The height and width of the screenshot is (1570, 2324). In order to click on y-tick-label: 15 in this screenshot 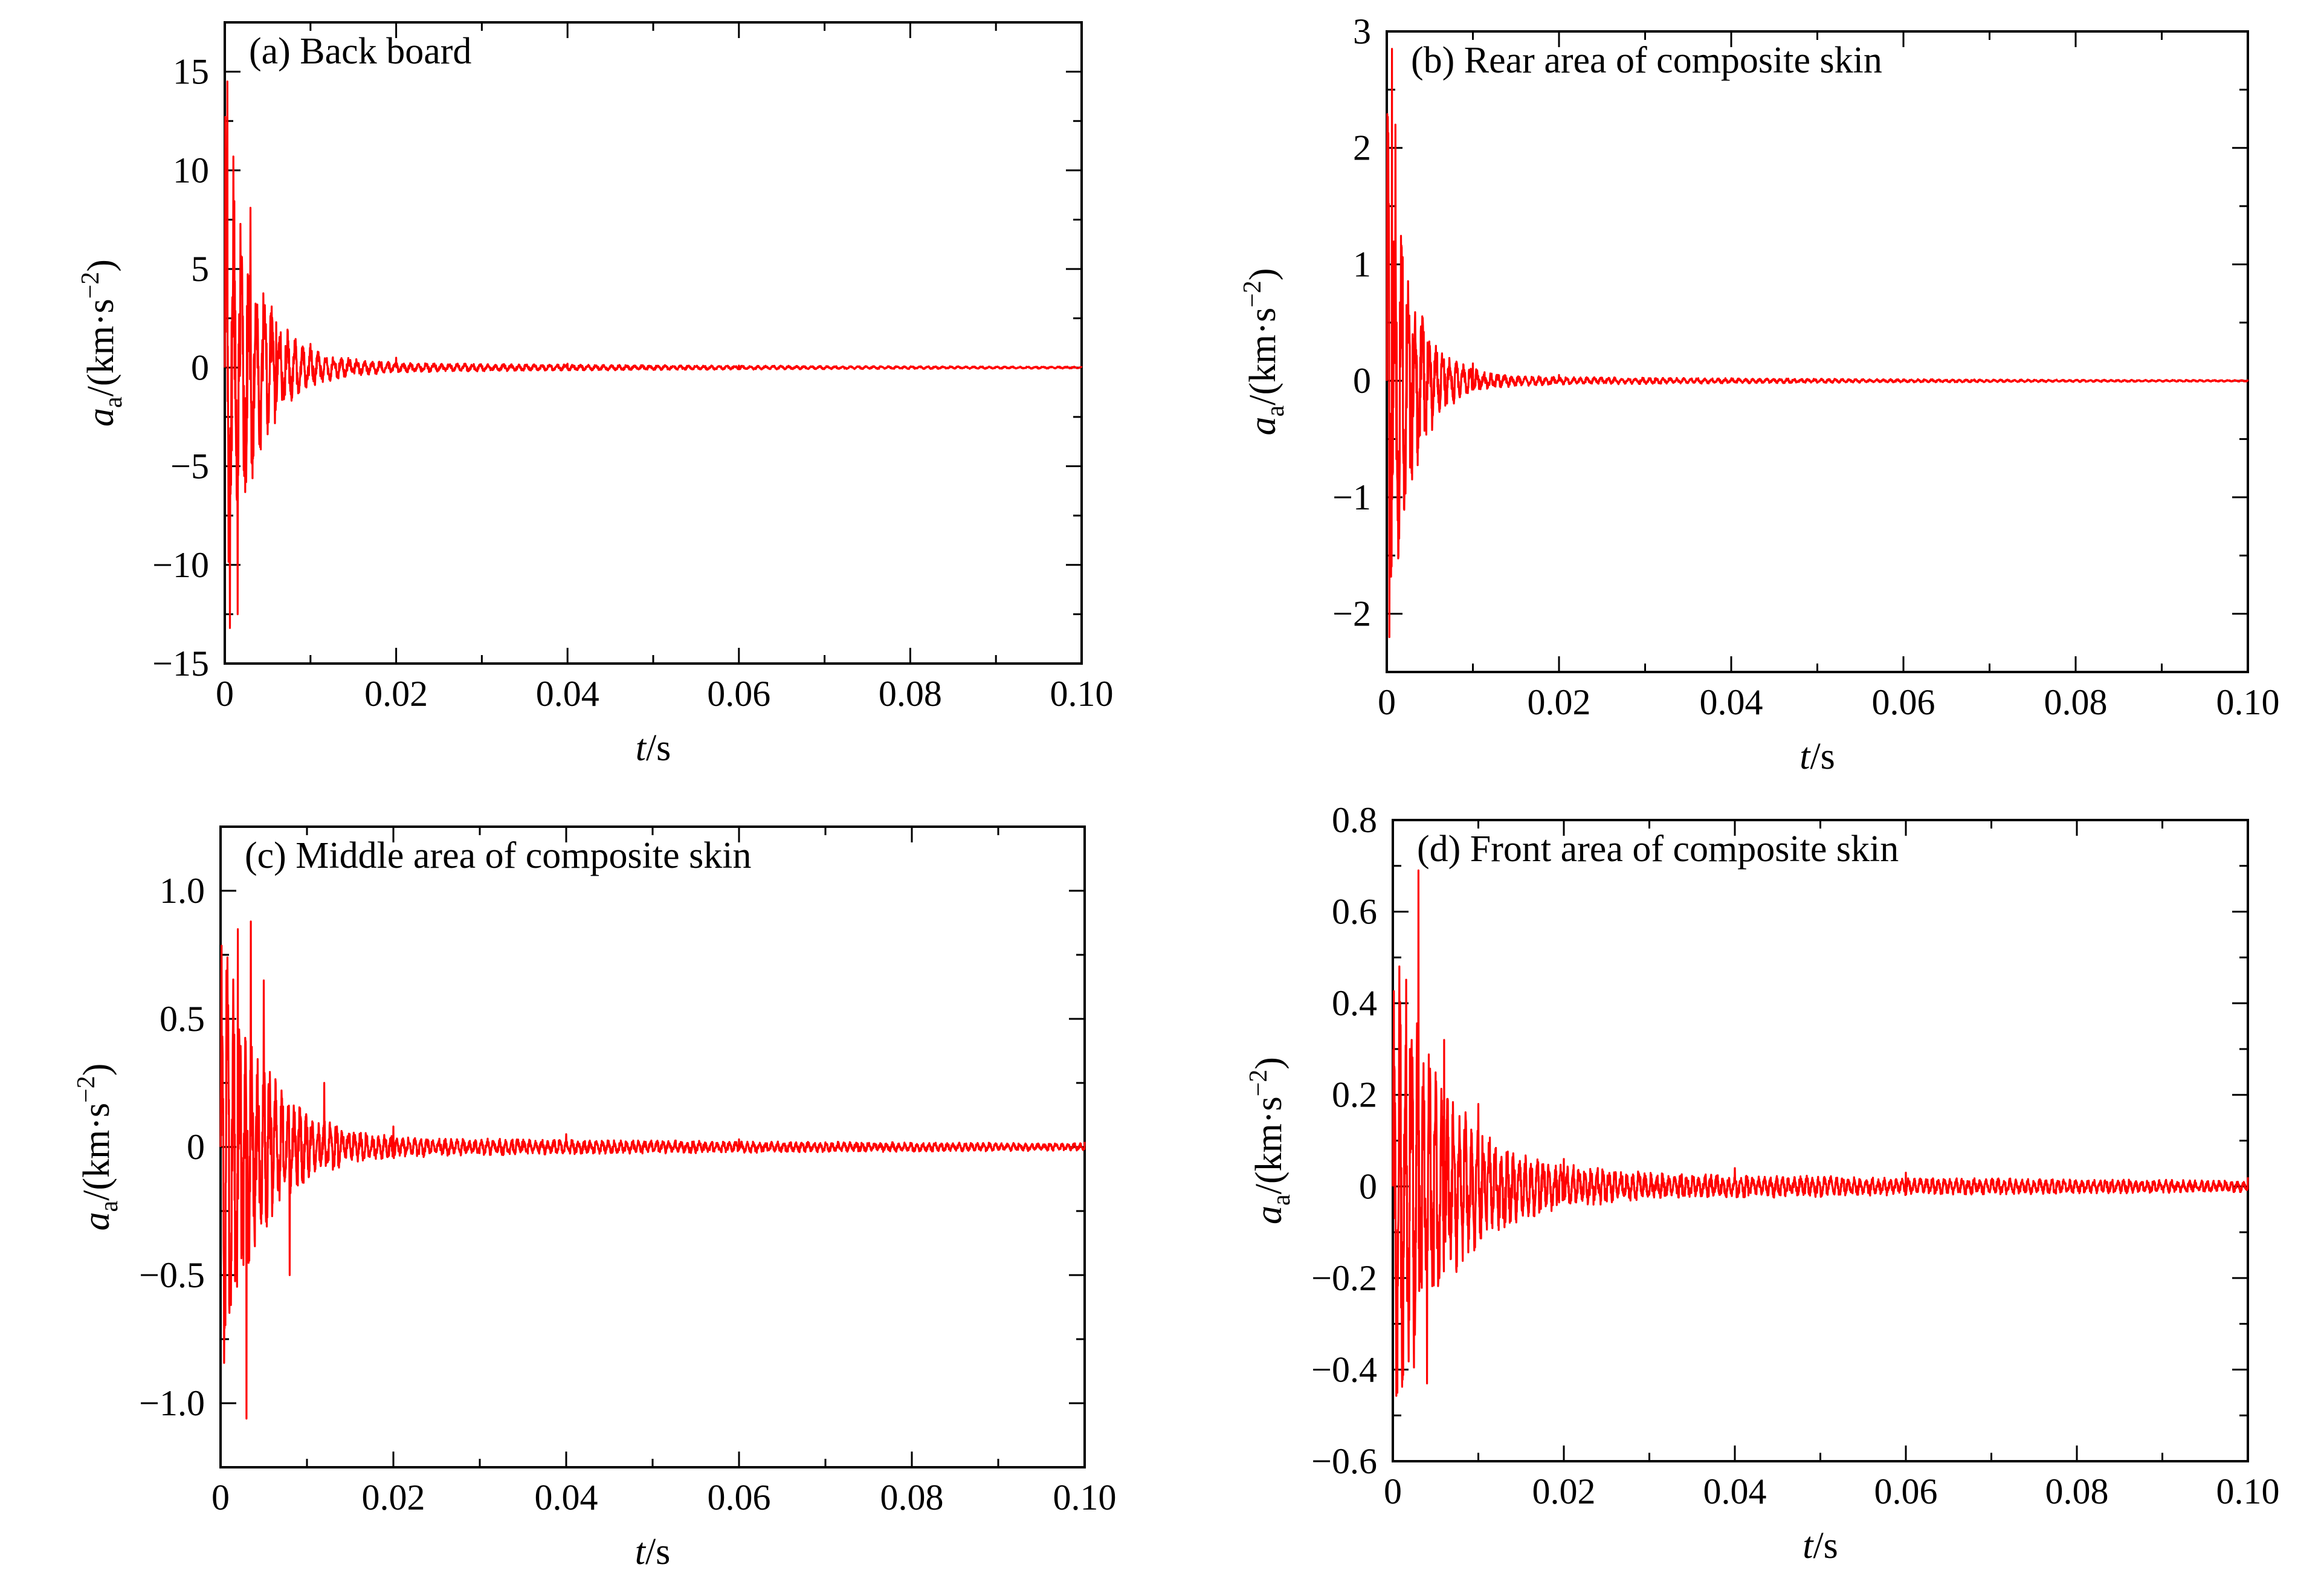, I will do `click(191, 72)`.